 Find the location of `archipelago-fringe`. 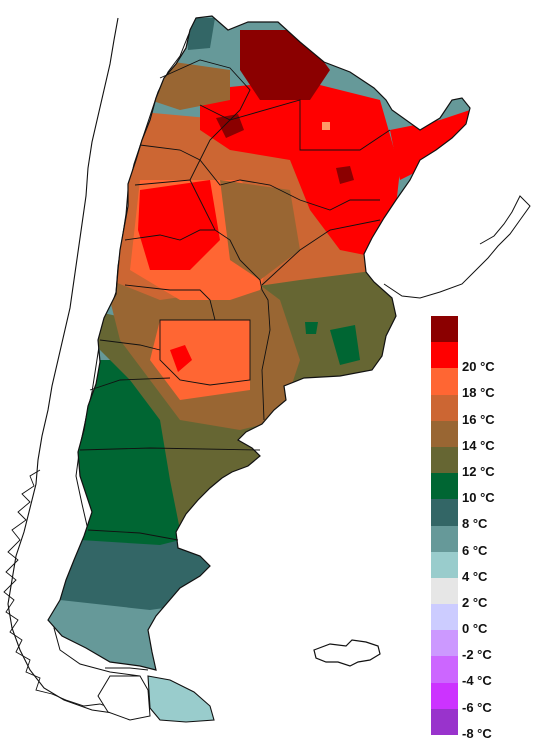

archipelago-fringe is located at coordinates (60, 590).